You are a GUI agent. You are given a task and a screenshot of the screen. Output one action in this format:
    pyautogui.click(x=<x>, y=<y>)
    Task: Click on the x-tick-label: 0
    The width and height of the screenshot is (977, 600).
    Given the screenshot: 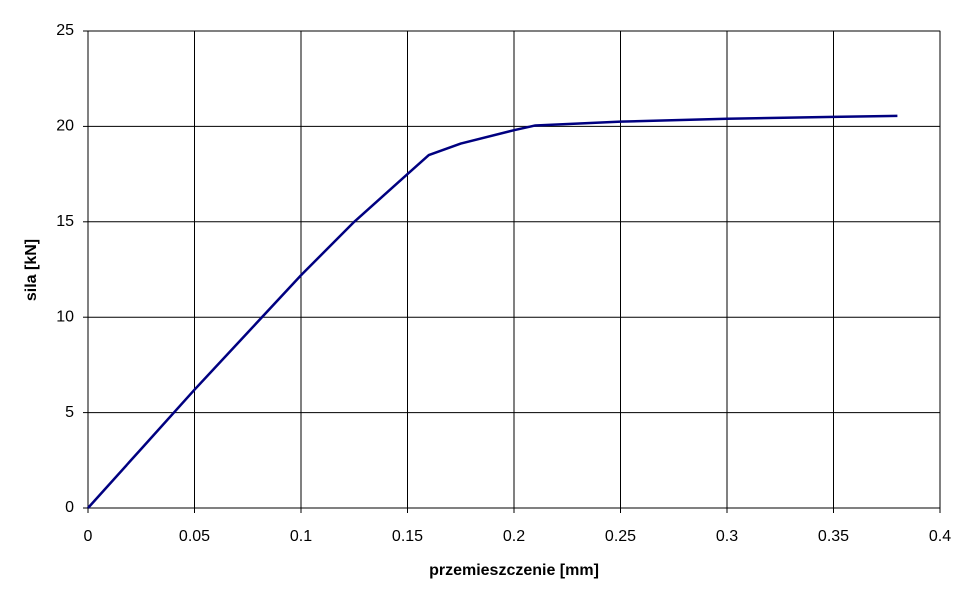 What is the action you would take?
    pyautogui.click(x=88, y=536)
    